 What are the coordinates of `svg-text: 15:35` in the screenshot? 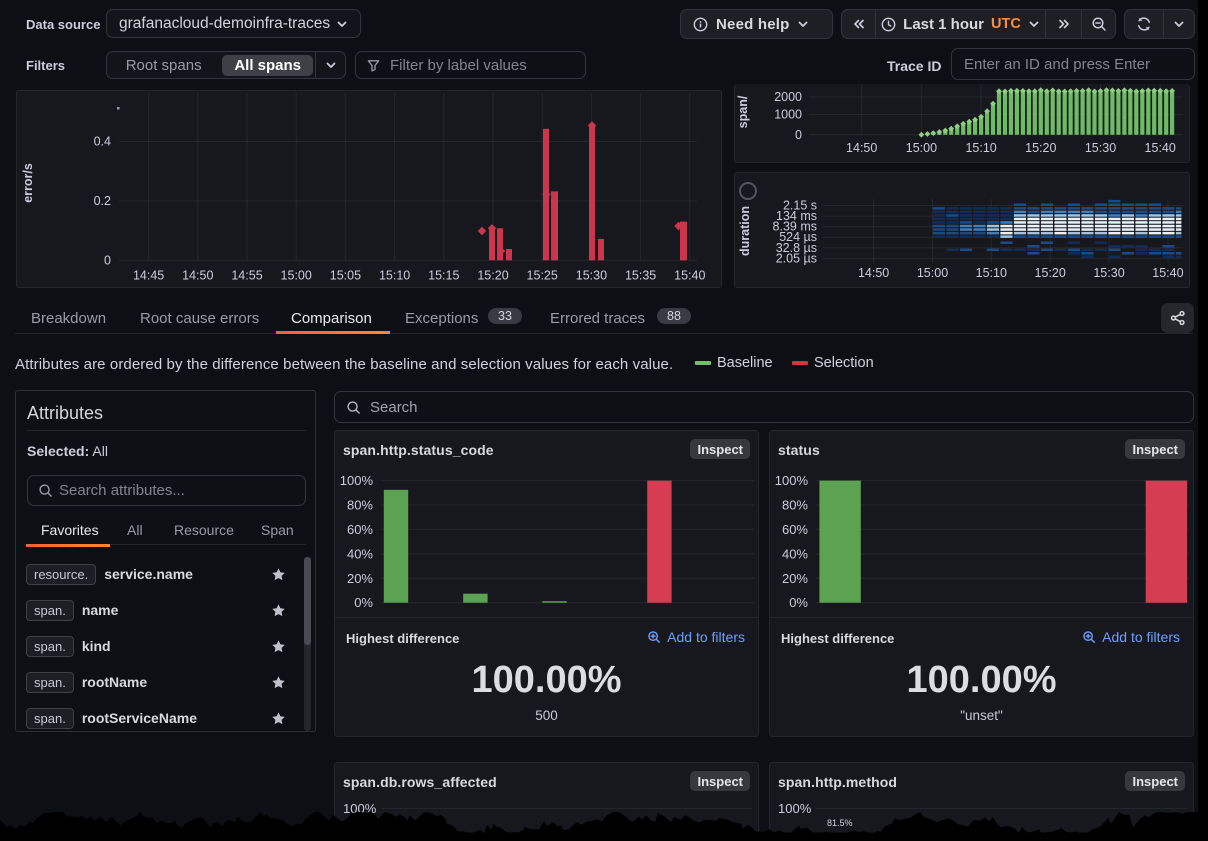 It's located at (640, 275).